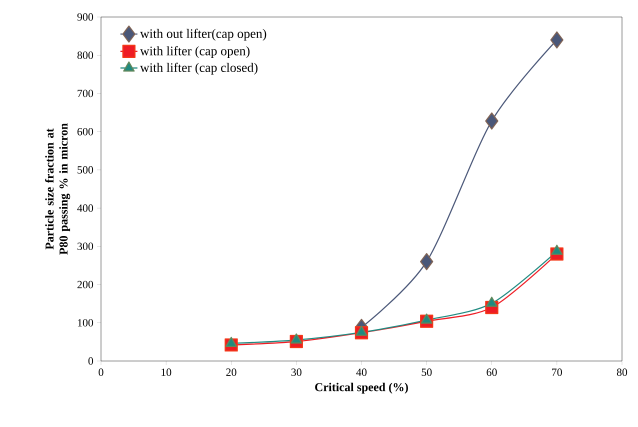  What do you see at coordinates (622, 372) in the screenshot?
I see `x-tick-label: 80` at bounding box center [622, 372].